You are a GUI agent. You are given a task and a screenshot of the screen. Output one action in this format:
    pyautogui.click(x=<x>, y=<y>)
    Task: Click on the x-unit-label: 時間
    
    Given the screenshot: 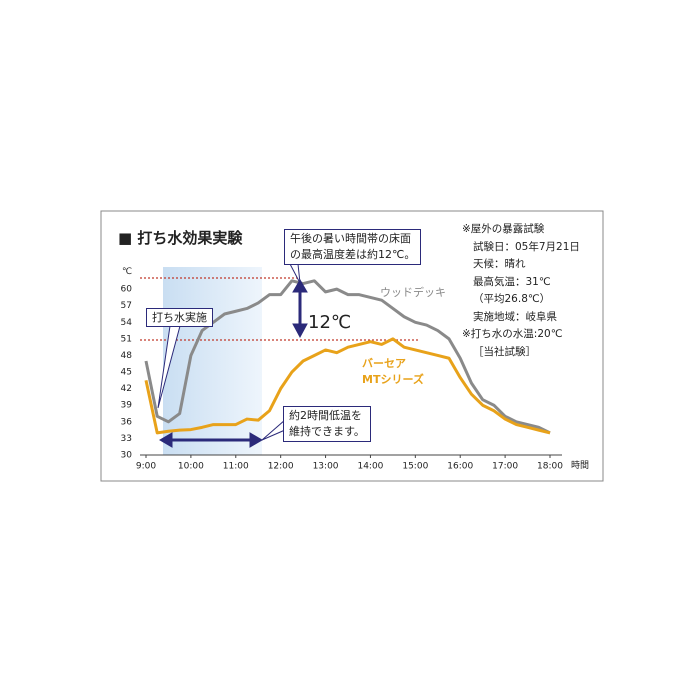 What is the action you would take?
    pyautogui.click(x=580, y=466)
    